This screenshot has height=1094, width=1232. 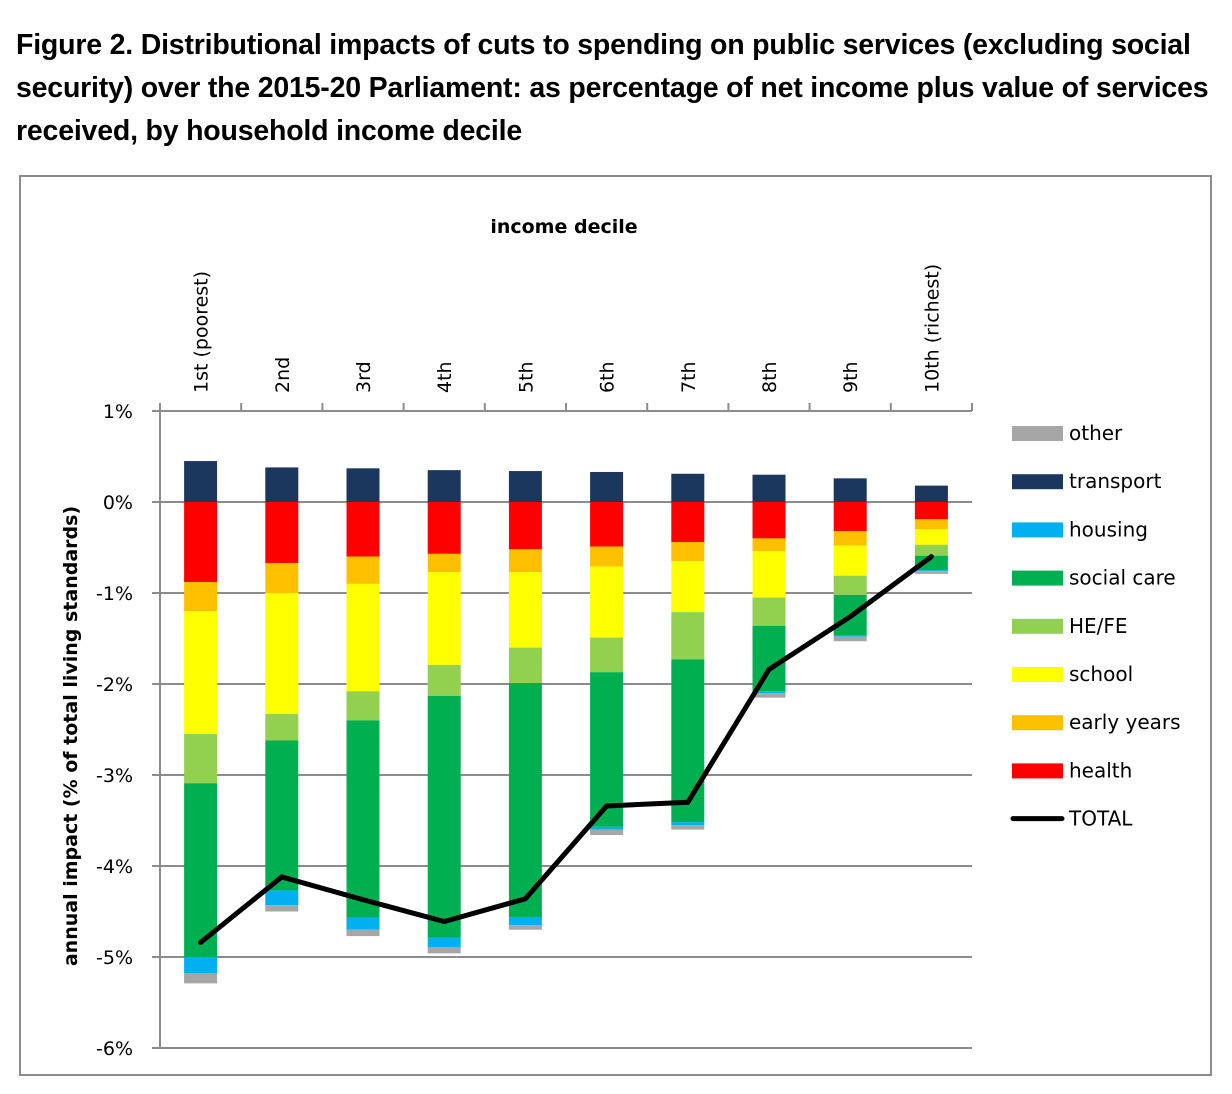 I want to click on x-tick-label: 1st (poorest), so click(x=202, y=332).